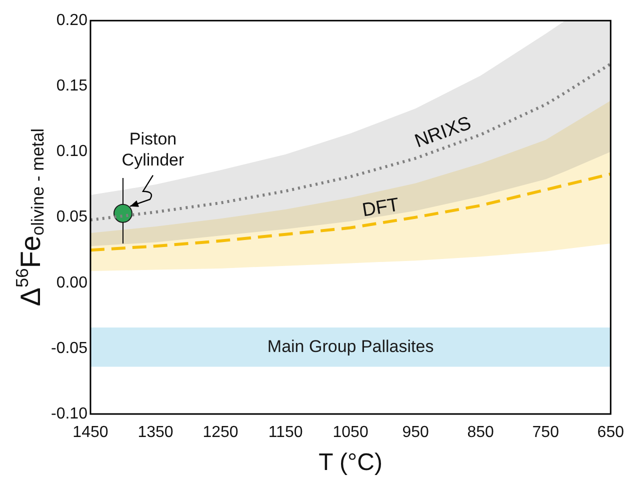 The height and width of the screenshot is (490, 635). I want to click on x-axis-title: T (°C), so click(350, 462).